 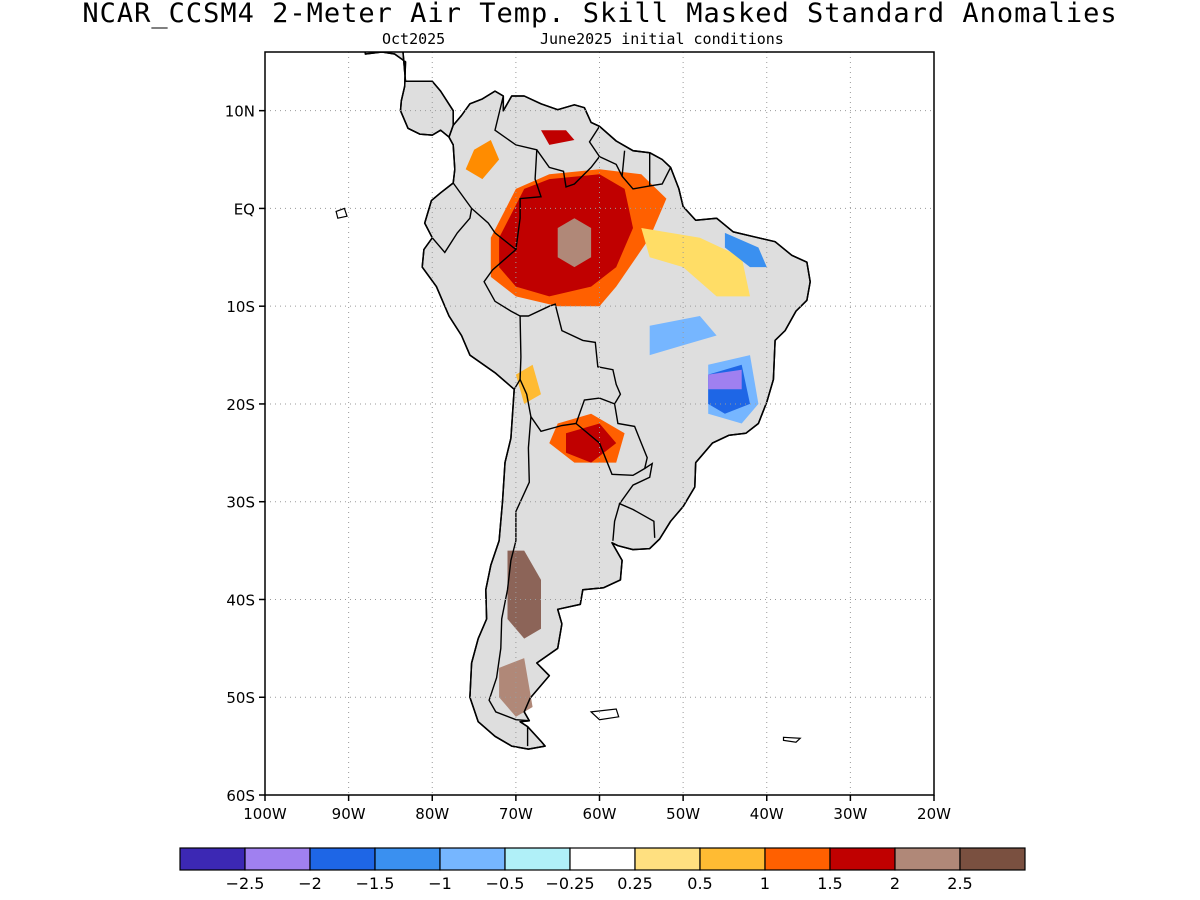 What do you see at coordinates (375, 883) in the screenshot?
I see `colorbar-label: −1.5` at bounding box center [375, 883].